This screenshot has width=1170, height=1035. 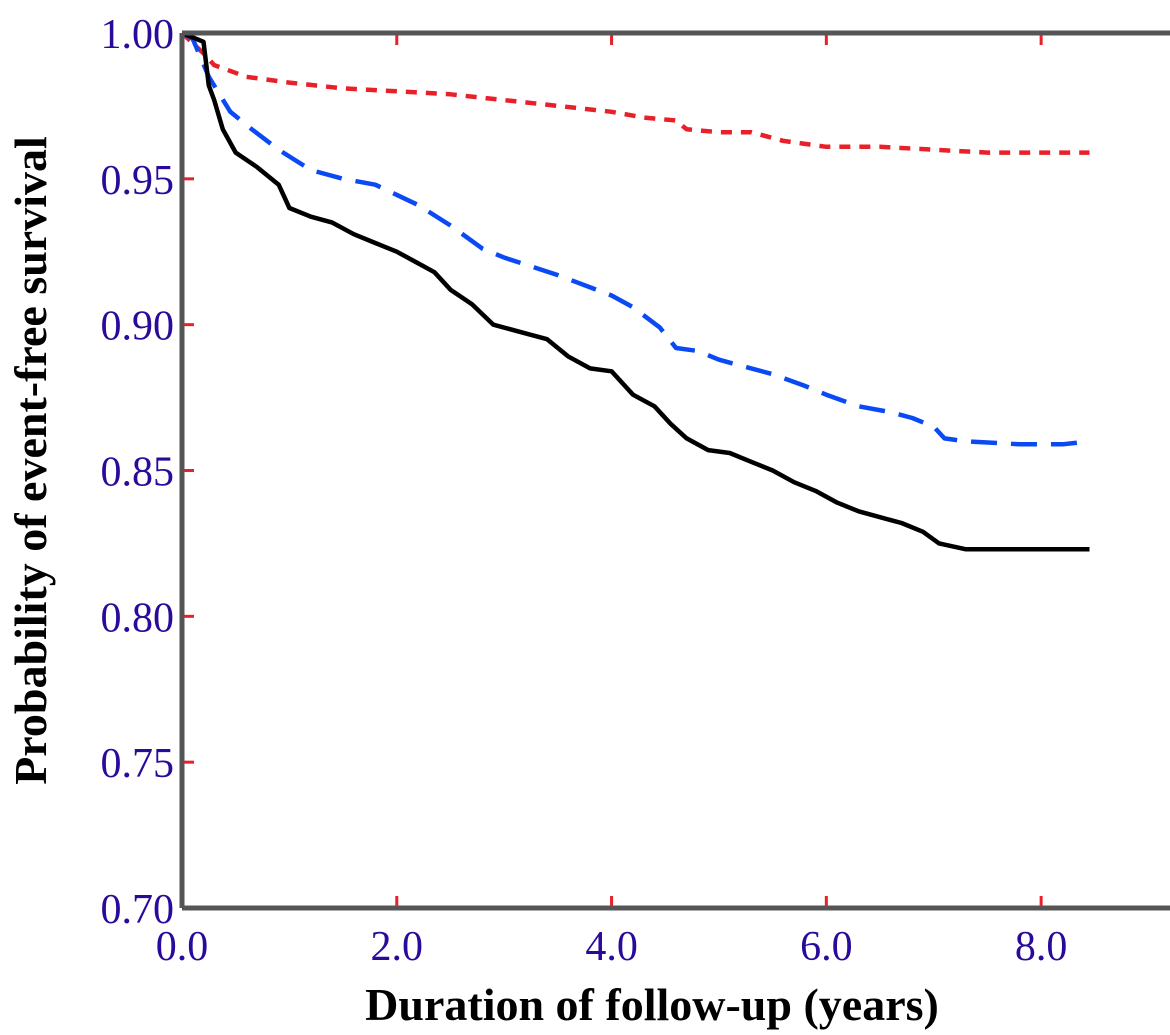 I want to click on y-tick-label: 0.75, so click(x=138, y=764).